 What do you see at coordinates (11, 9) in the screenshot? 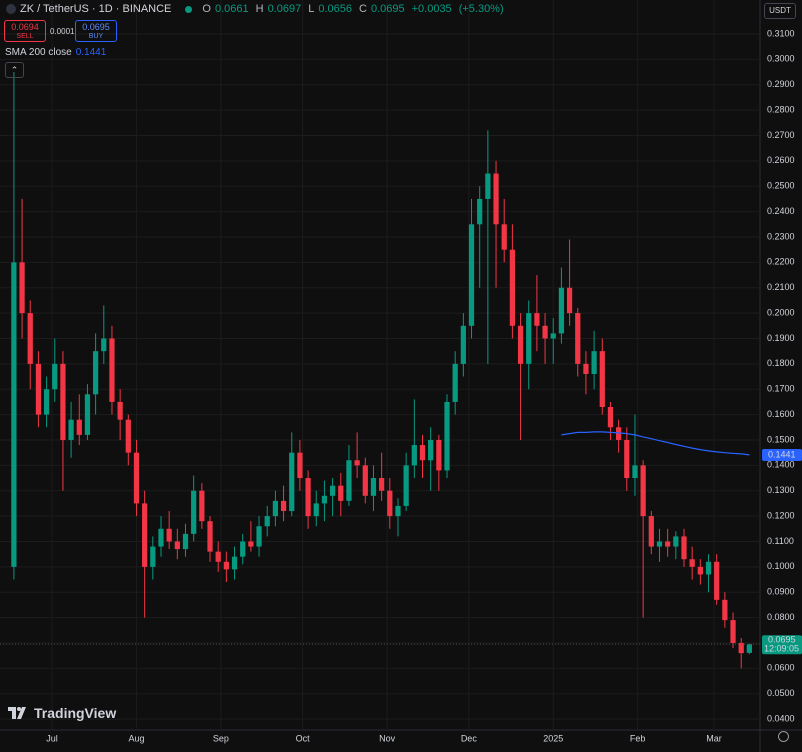
I see `symbol-logo` at bounding box center [11, 9].